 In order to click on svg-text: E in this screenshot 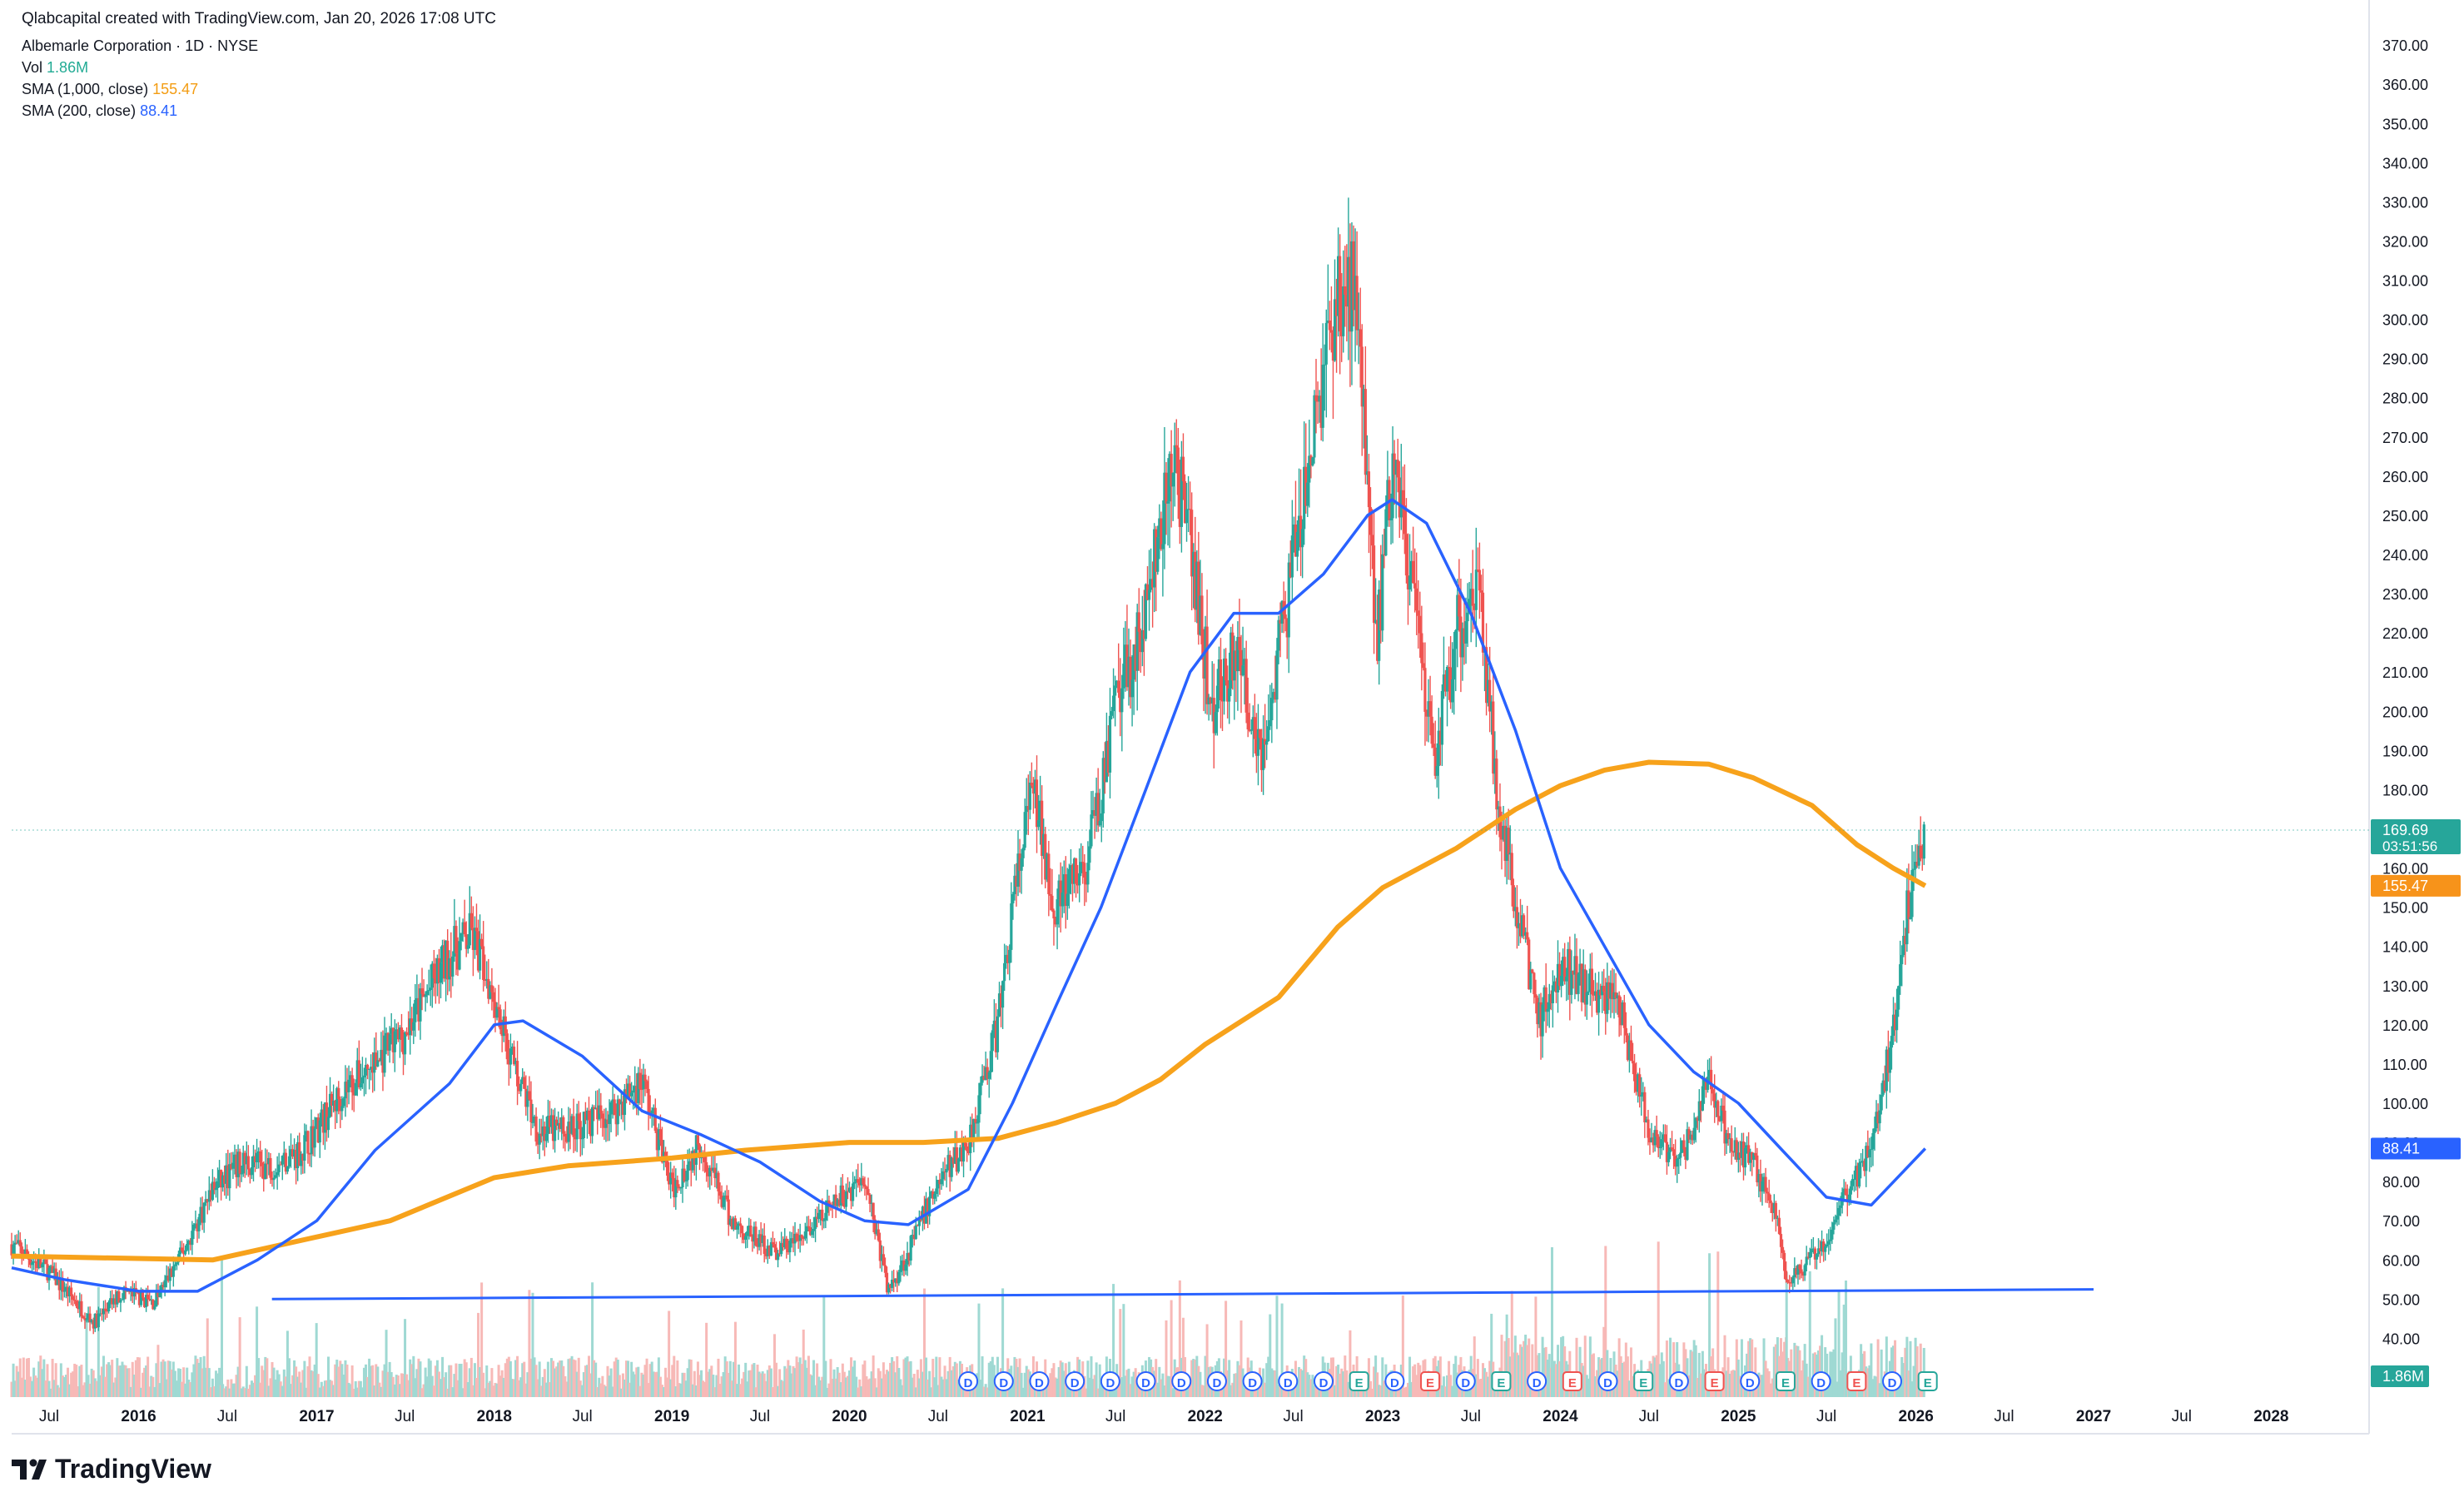, I will do `click(1359, 1383)`.